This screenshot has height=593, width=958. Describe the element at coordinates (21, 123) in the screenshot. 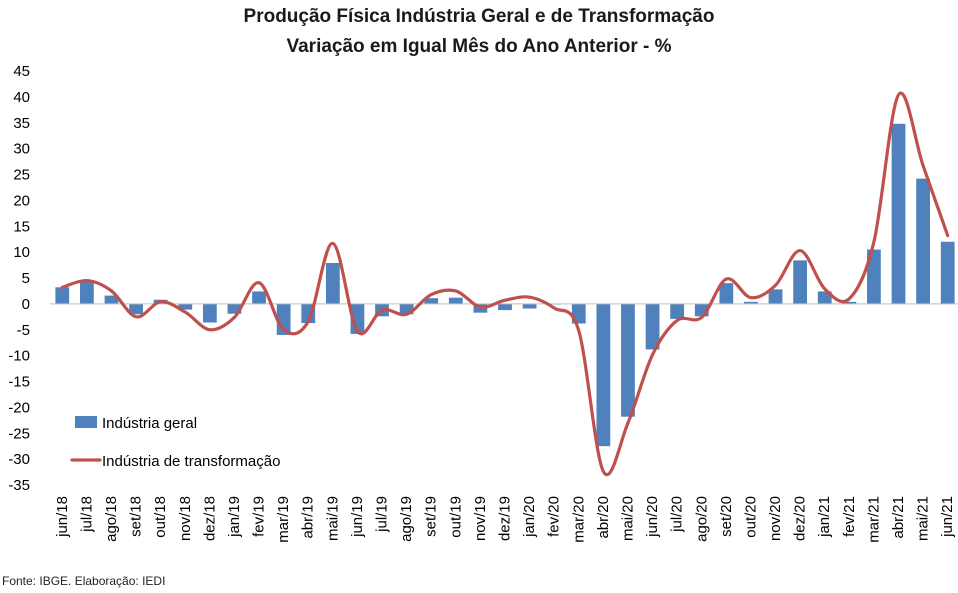

I see `y-tick-label: 35` at that location.